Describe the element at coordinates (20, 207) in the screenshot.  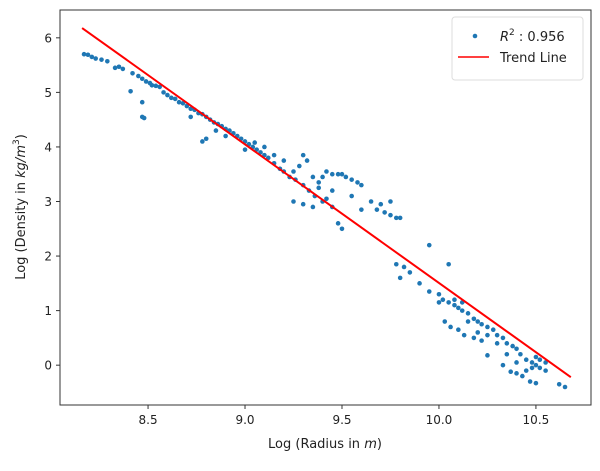
I see `y-axis-label: Log (Density in kg/m3)` at that location.